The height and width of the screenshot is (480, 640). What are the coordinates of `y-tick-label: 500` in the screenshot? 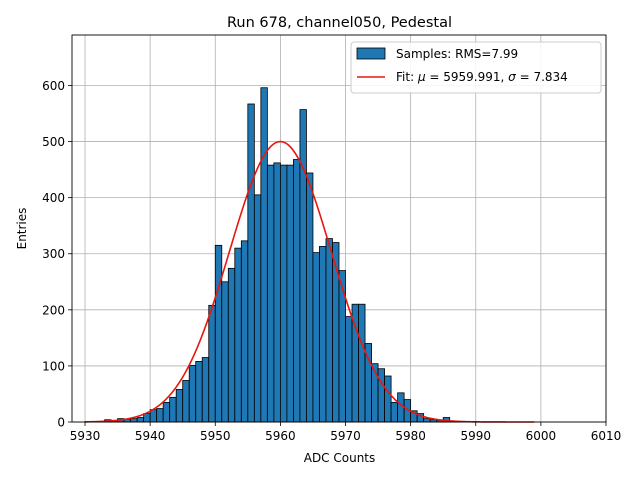 It's located at (53, 142).